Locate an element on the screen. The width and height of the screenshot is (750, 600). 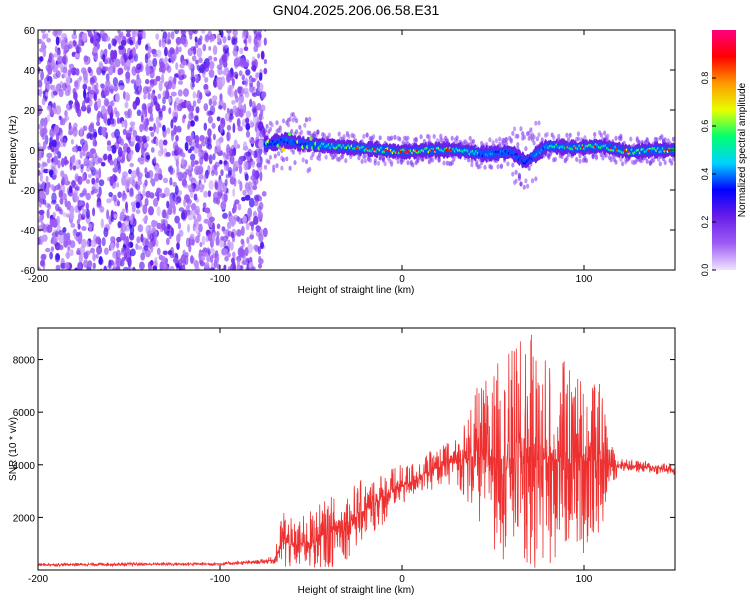
snr-x-tick-label: -100 is located at coordinates (220, 579).